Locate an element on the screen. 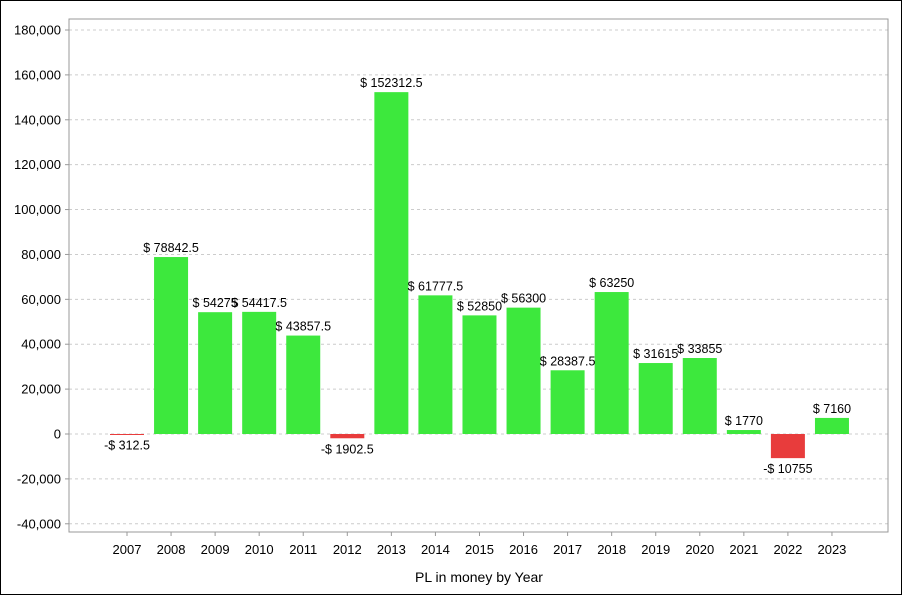 The height and width of the screenshot is (596, 902). y-tick-label: 100,000 is located at coordinates (37, 209).